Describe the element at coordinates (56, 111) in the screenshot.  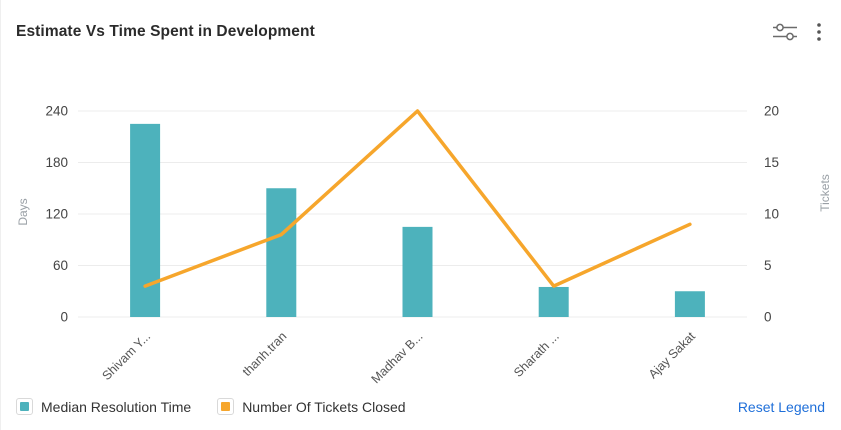
I see `left-axis-tick-label: 240` at that location.